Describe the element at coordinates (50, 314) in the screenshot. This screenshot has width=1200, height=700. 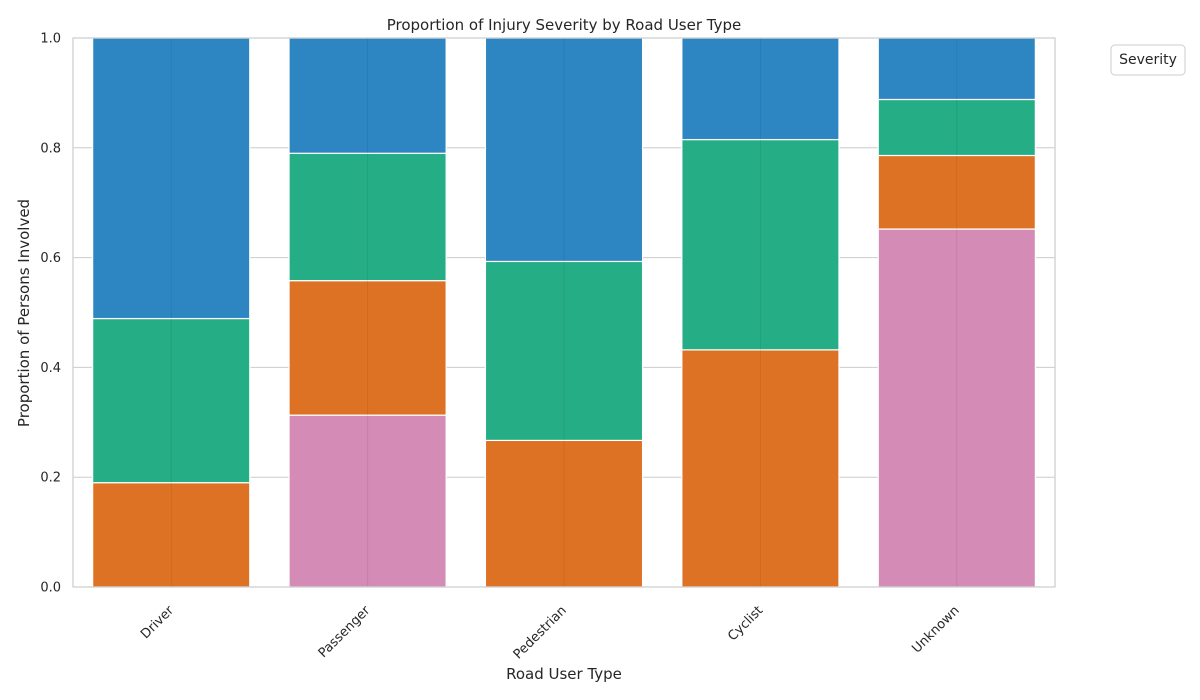
I see `y-ticks: 0.0 0.2 0.4 0.6 0.8 1.0` at that location.